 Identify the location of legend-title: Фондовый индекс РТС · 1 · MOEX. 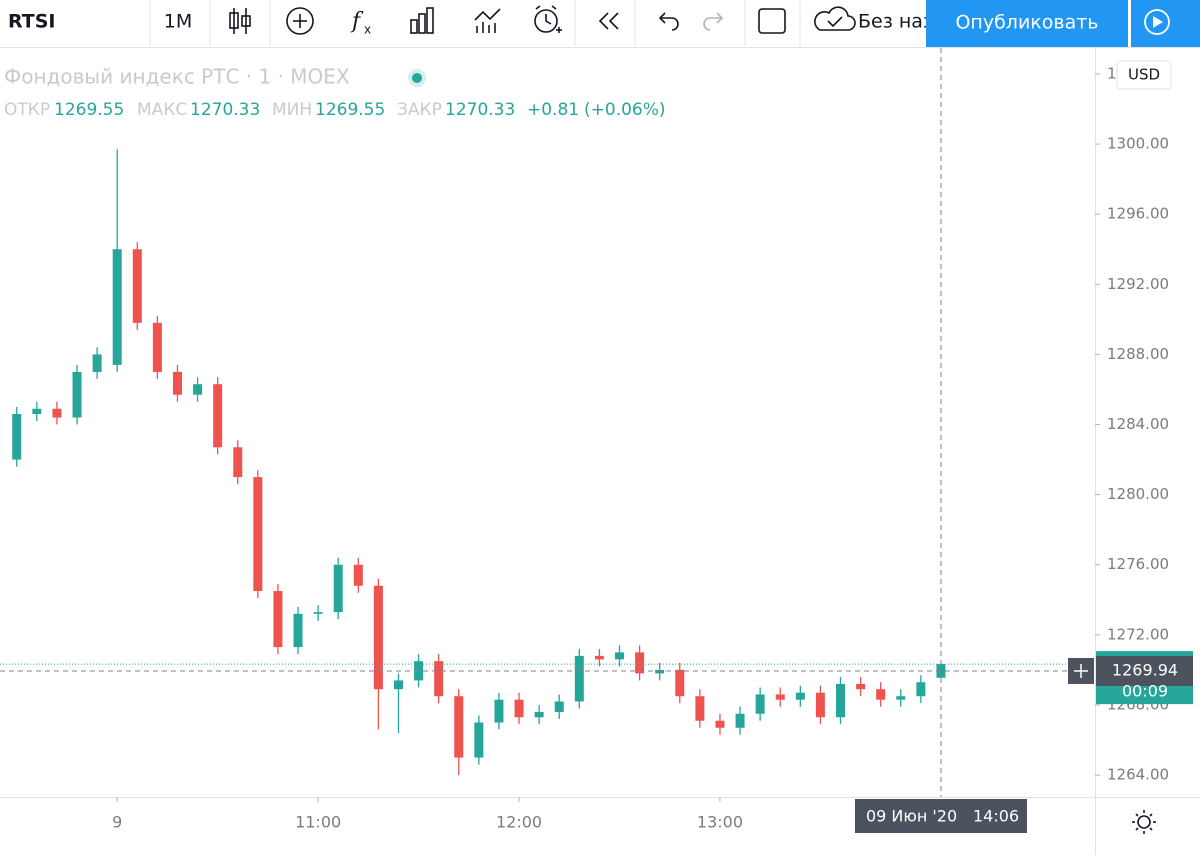
(177, 77).